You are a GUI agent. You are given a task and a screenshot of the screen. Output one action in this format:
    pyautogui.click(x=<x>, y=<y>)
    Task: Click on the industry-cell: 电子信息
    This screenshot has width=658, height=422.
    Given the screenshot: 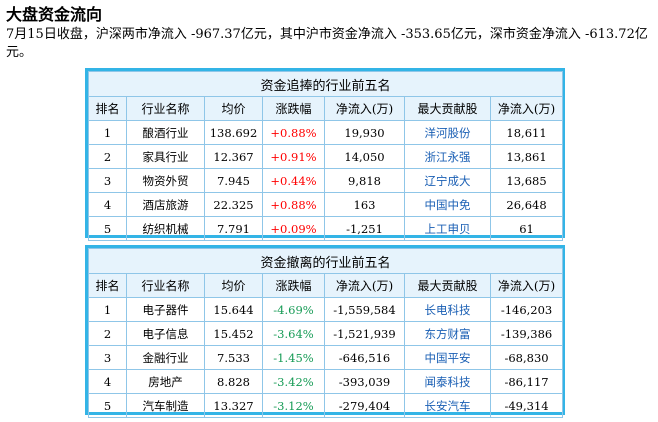 What is the action you would take?
    pyautogui.click(x=165, y=333)
    